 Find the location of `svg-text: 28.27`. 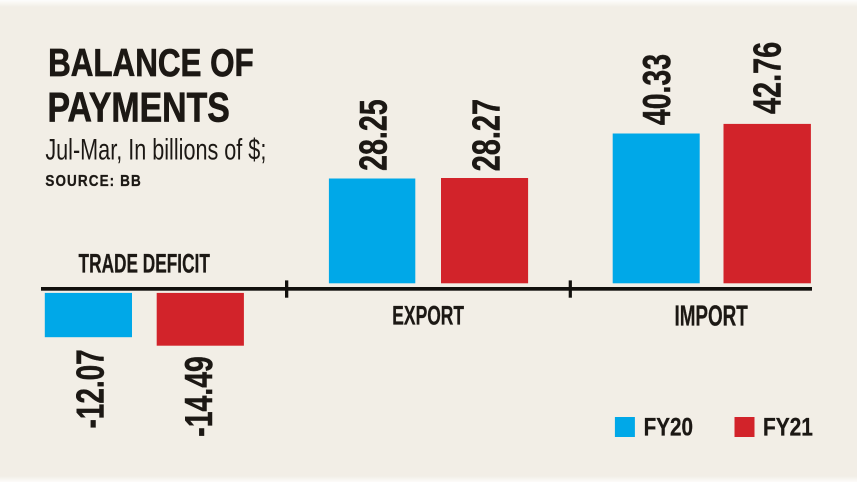

svg-text: 28.27 is located at coordinates (486, 135).